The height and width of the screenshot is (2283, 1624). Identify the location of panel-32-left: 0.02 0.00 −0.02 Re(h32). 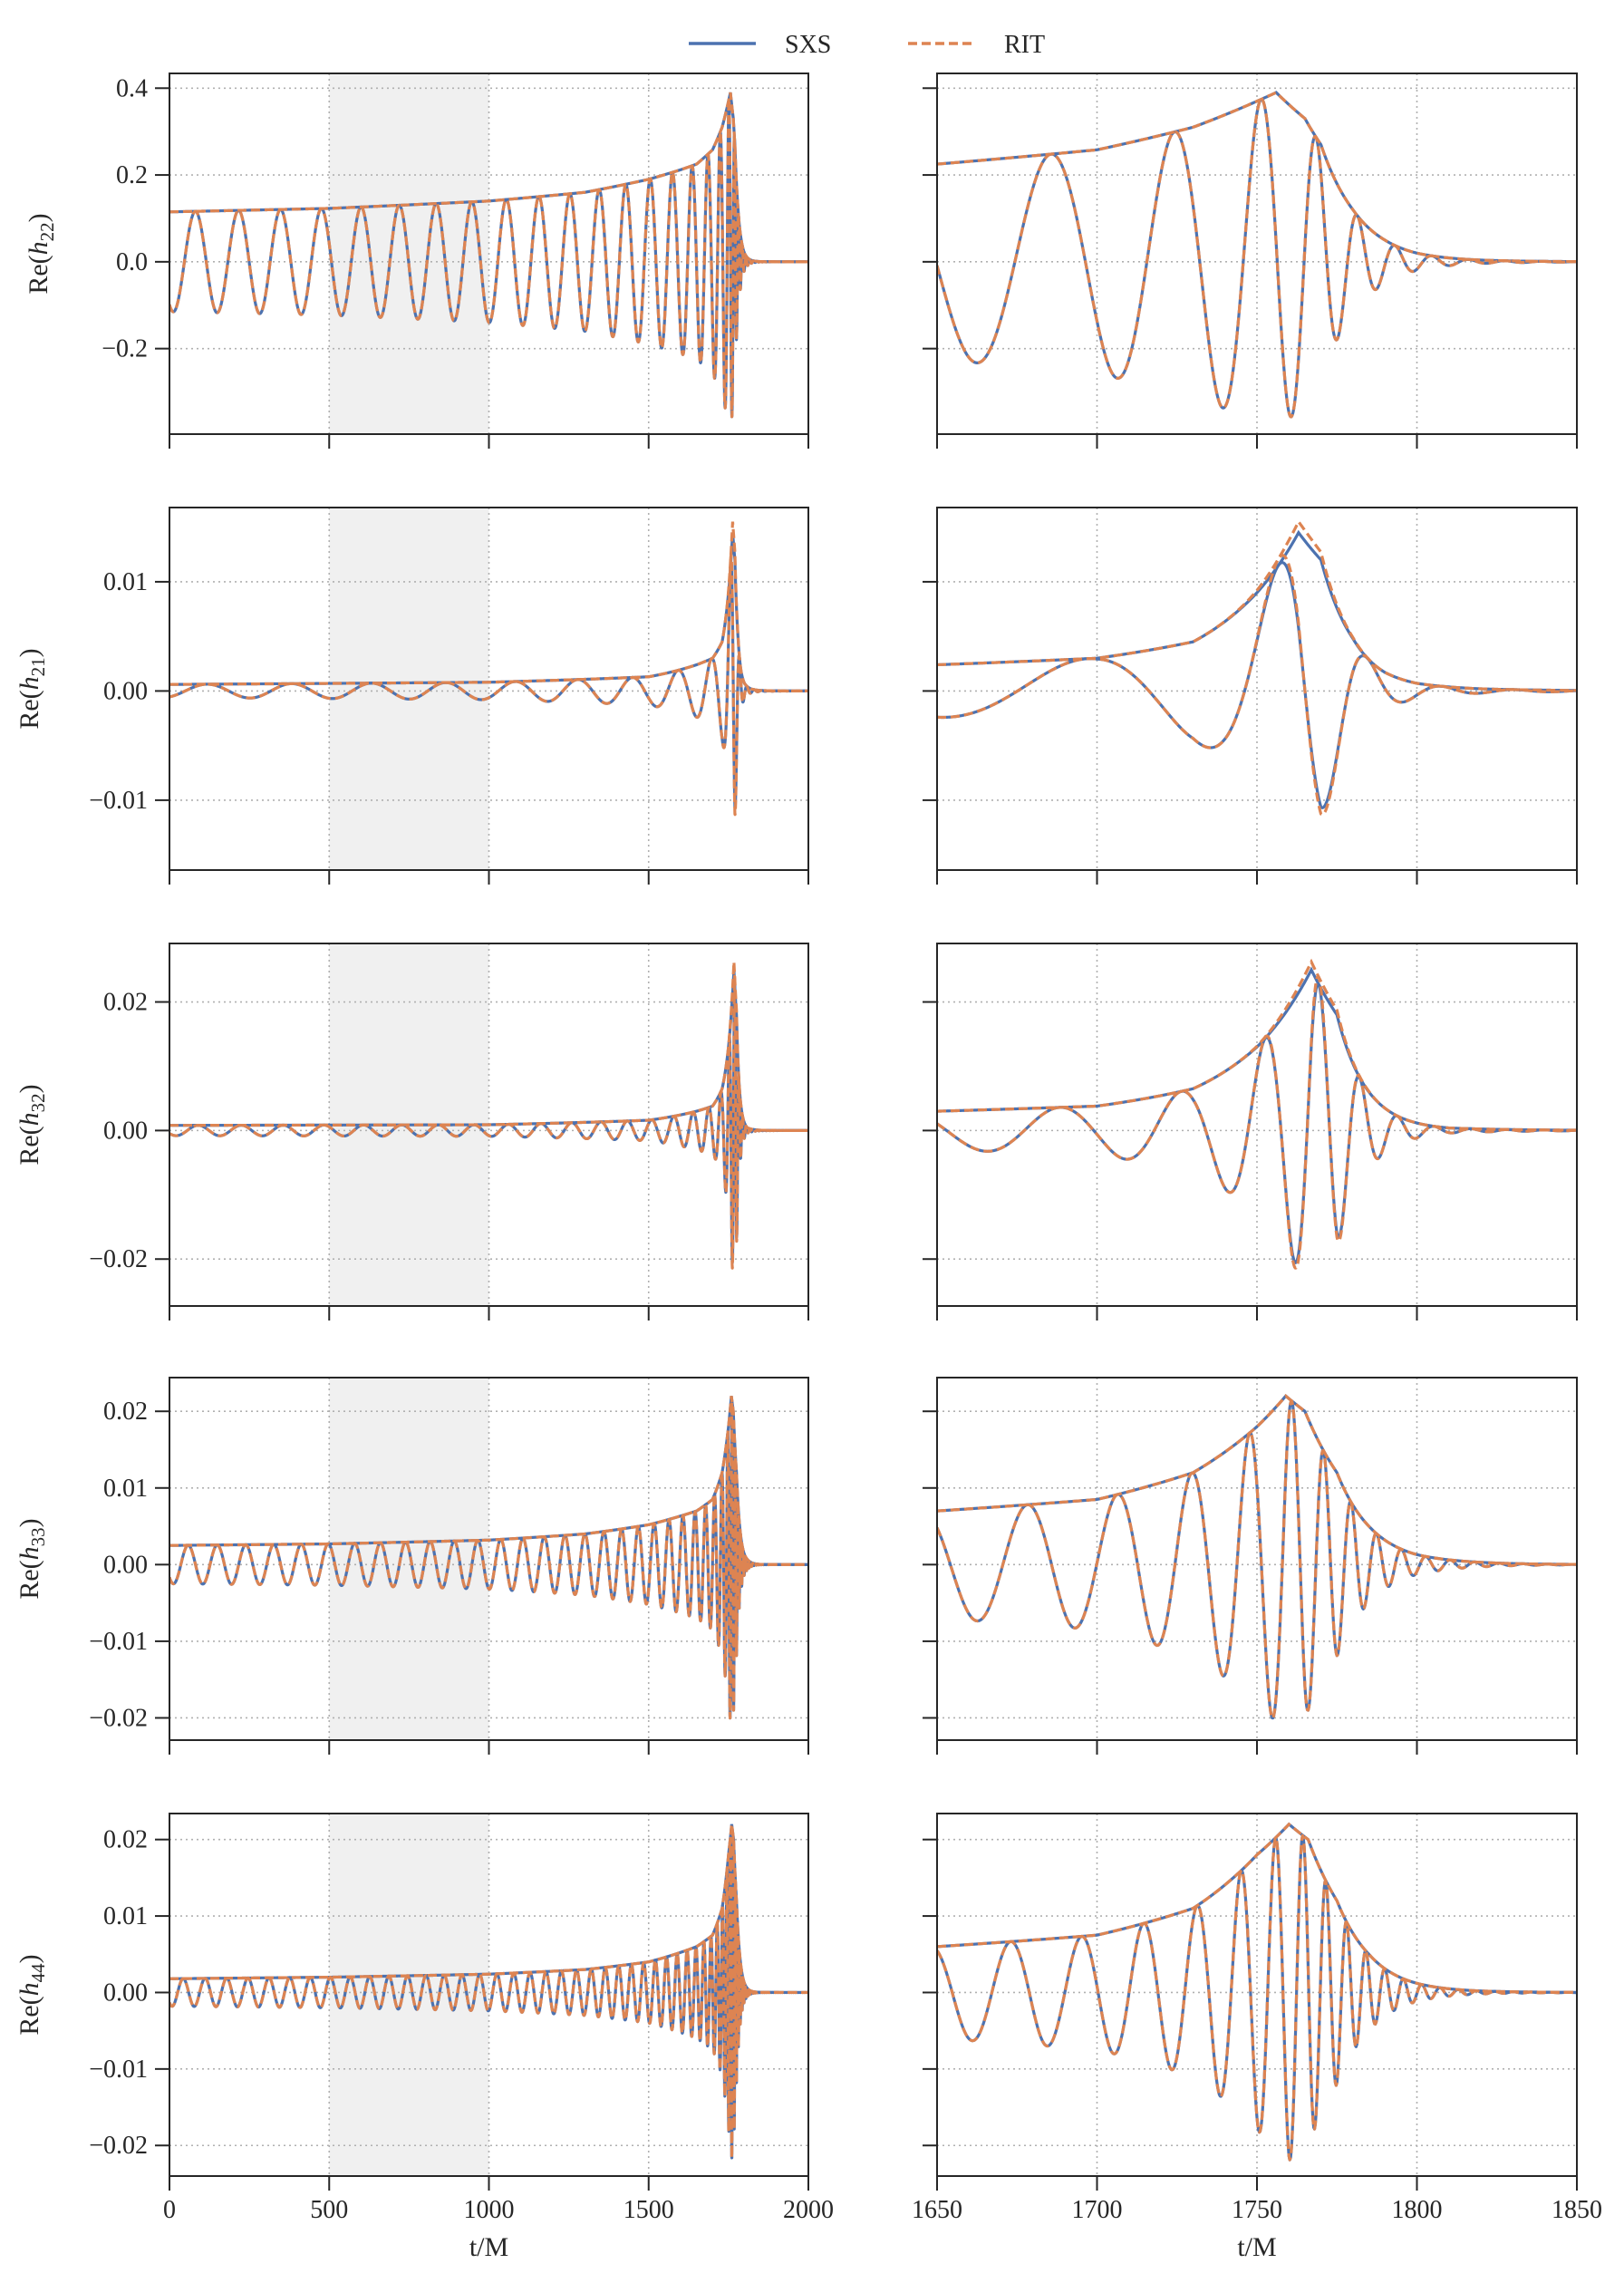
(411, 1131).